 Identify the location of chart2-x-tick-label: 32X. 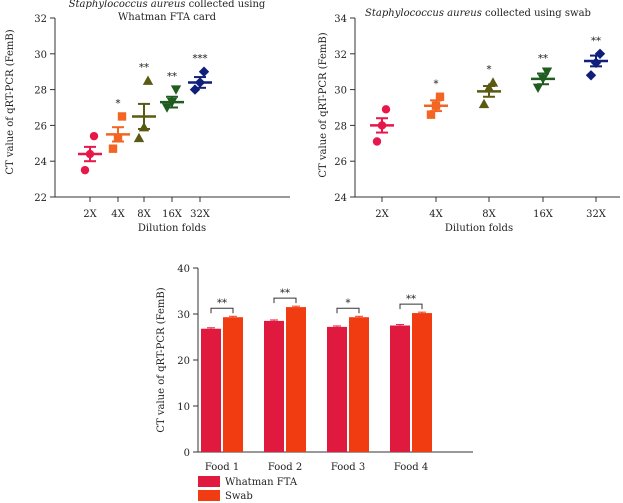
(596, 214).